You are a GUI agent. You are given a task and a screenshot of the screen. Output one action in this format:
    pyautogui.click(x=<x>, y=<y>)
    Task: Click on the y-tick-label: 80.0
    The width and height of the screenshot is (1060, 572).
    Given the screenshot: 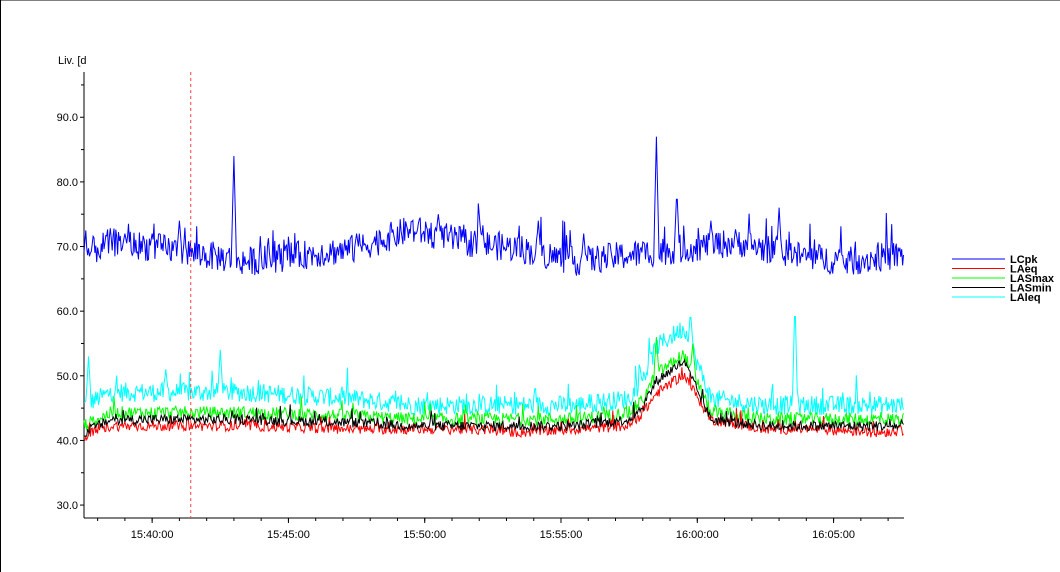 What is the action you would take?
    pyautogui.click(x=67, y=183)
    